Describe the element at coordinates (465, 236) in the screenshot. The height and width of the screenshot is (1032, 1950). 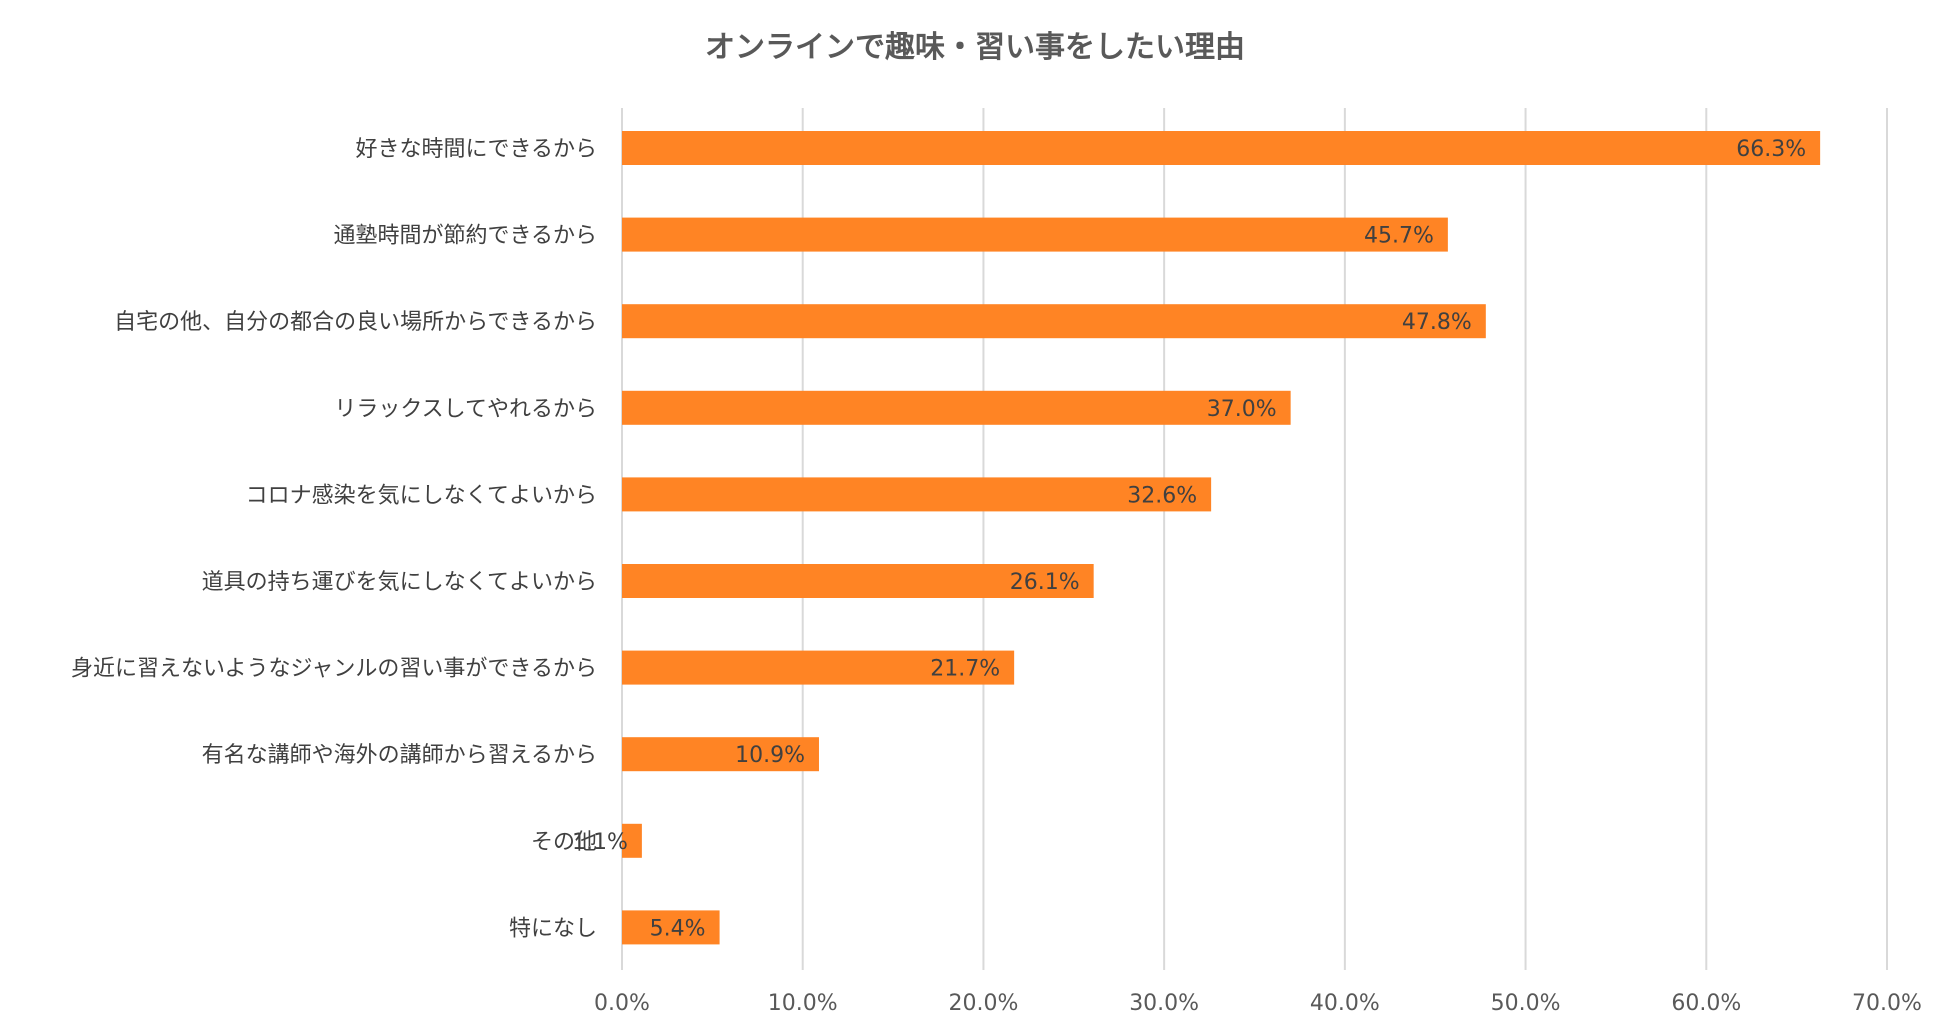
I see `category-label: 通塾時間が節約できるから` at that location.